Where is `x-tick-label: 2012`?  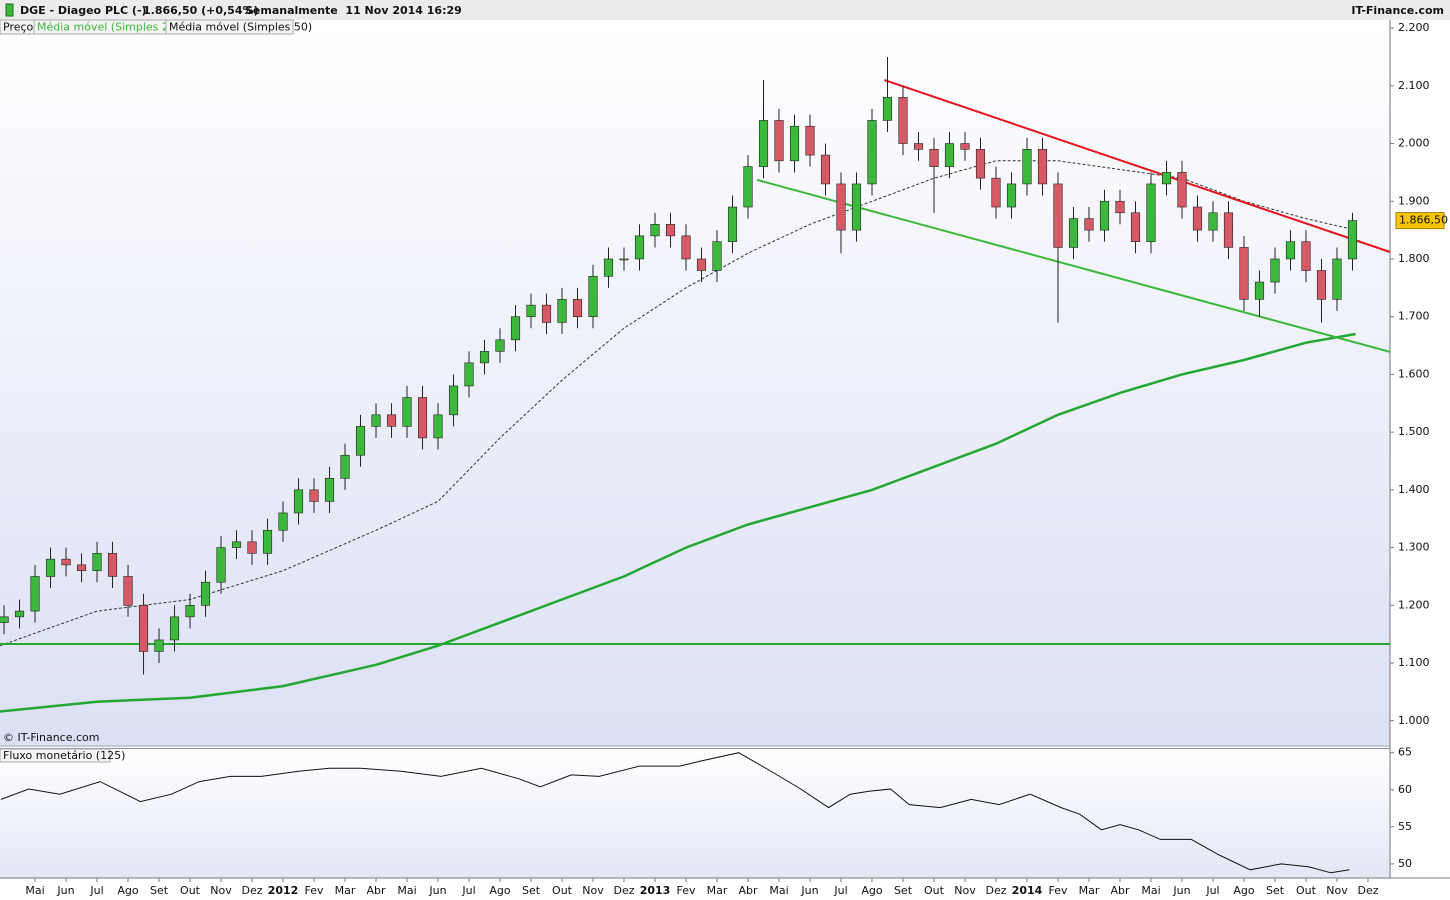
x-tick-label: 2012 is located at coordinates (283, 890).